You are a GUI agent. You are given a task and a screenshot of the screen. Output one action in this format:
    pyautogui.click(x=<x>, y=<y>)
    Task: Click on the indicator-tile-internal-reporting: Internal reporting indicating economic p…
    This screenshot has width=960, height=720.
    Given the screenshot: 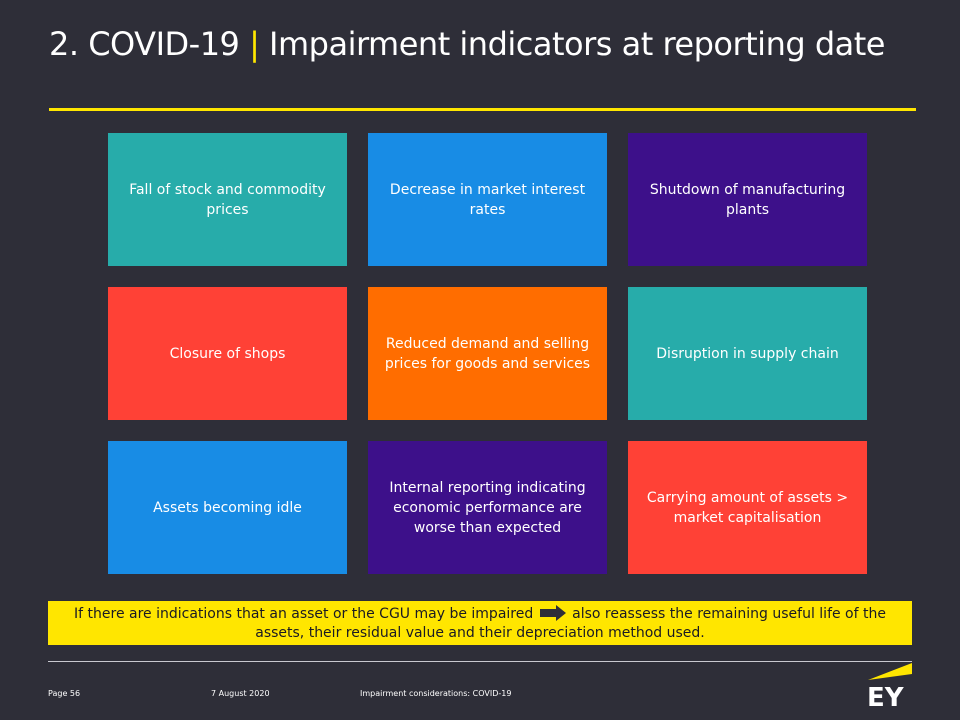 What is the action you would take?
    pyautogui.click(x=487, y=507)
    